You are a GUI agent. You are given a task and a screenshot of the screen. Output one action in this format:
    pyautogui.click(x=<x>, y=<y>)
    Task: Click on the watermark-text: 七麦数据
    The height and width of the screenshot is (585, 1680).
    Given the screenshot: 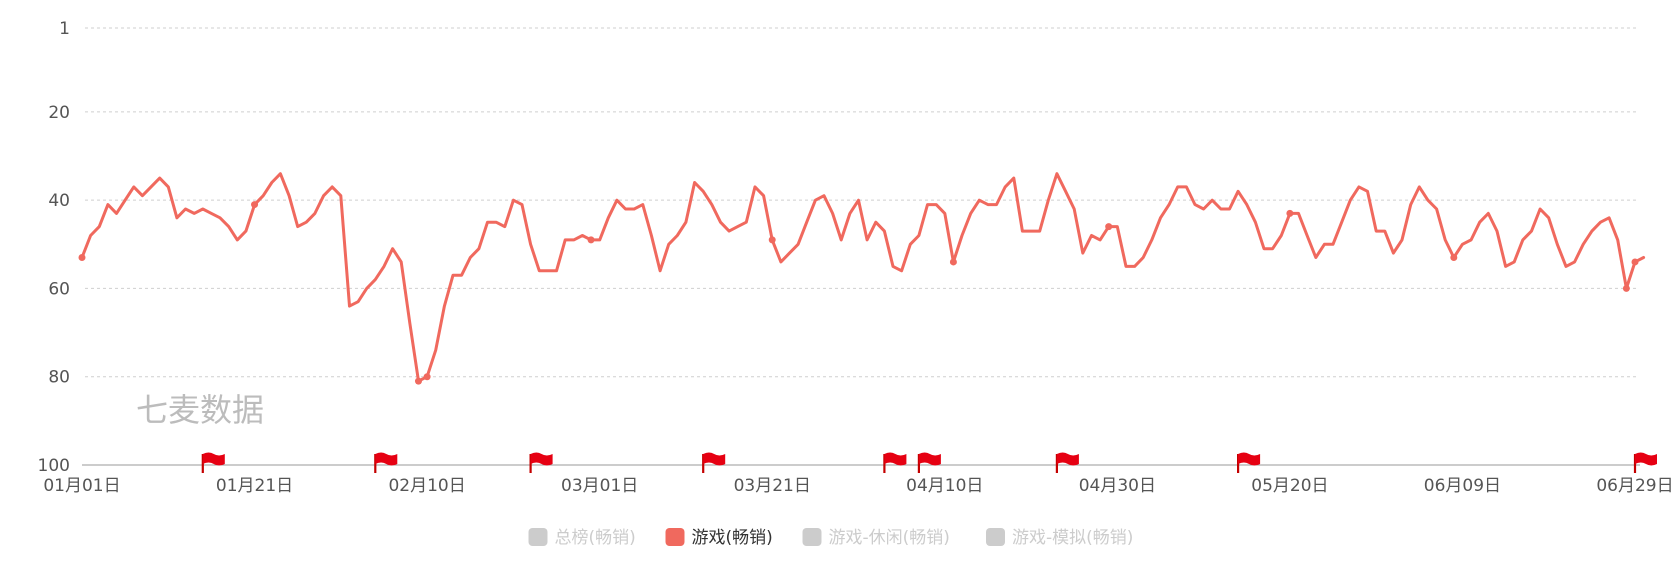 What is the action you would take?
    pyautogui.click(x=200, y=410)
    